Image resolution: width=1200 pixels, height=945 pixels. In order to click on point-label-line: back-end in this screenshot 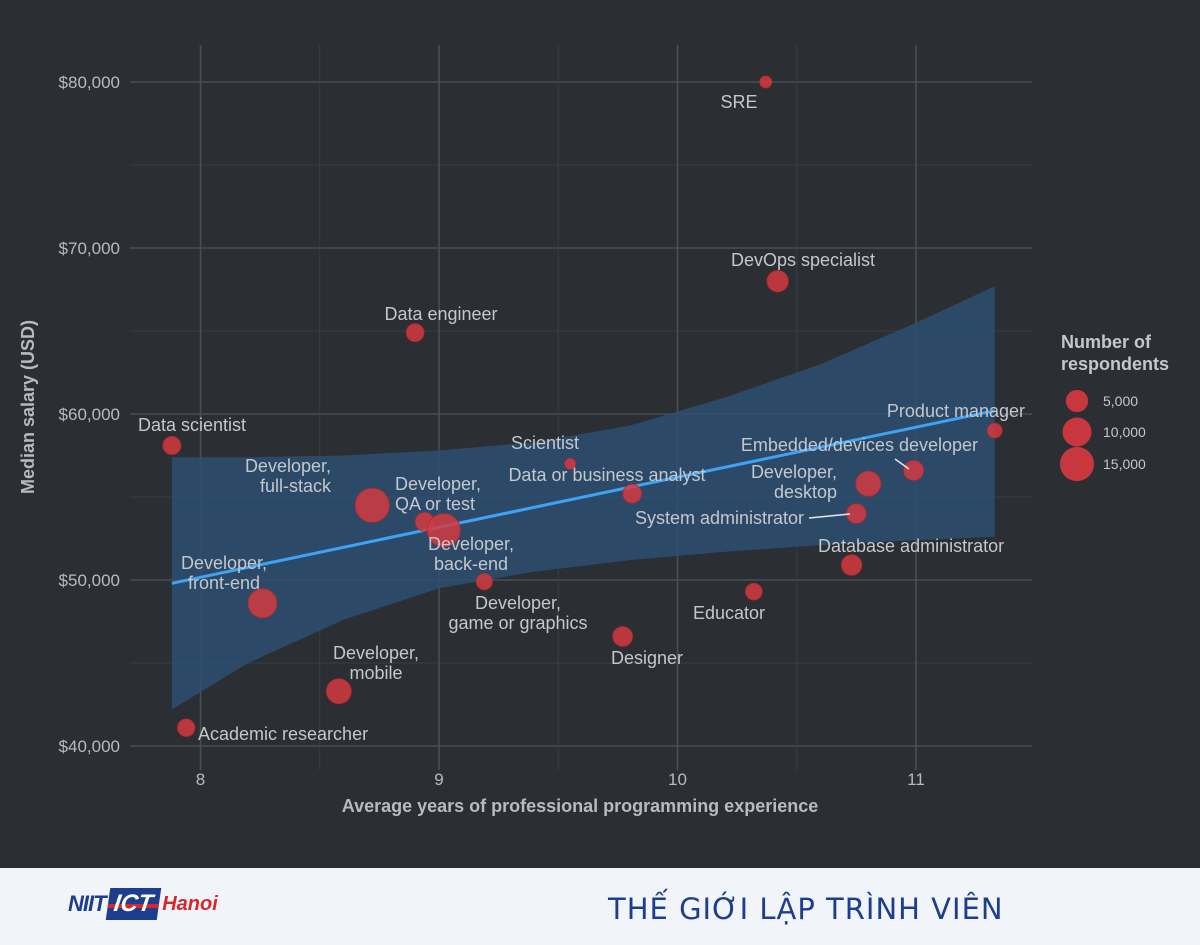, I will do `click(471, 564)`.